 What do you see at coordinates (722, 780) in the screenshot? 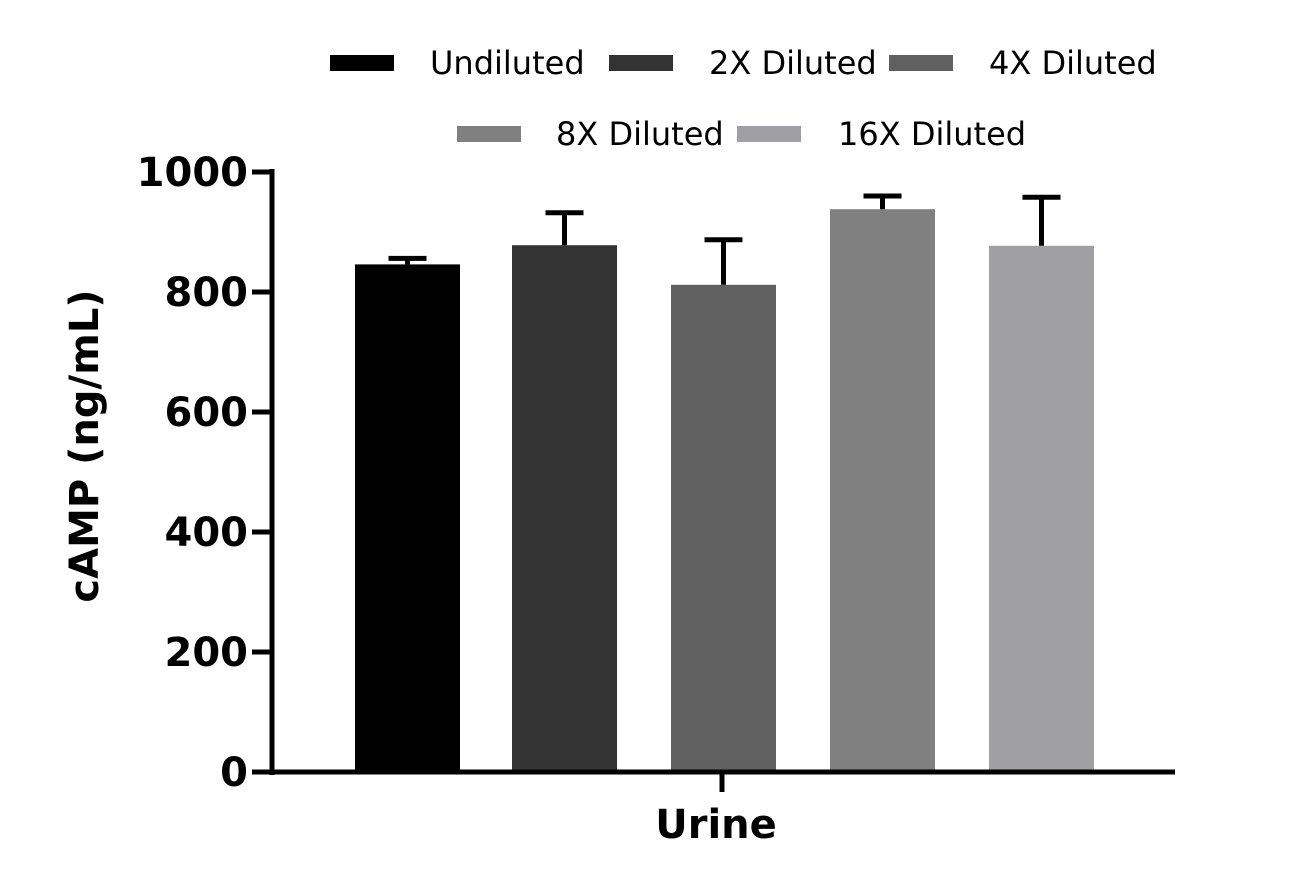
I see `x-axis` at bounding box center [722, 780].